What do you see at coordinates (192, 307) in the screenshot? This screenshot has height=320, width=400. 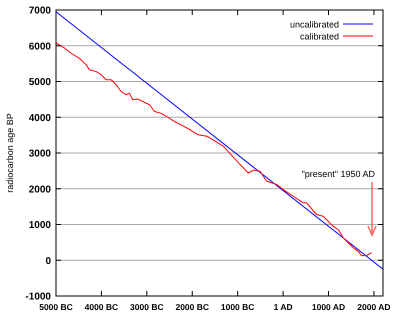 I see `x-tick-label: 2000 BC` at bounding box center [192, 307].